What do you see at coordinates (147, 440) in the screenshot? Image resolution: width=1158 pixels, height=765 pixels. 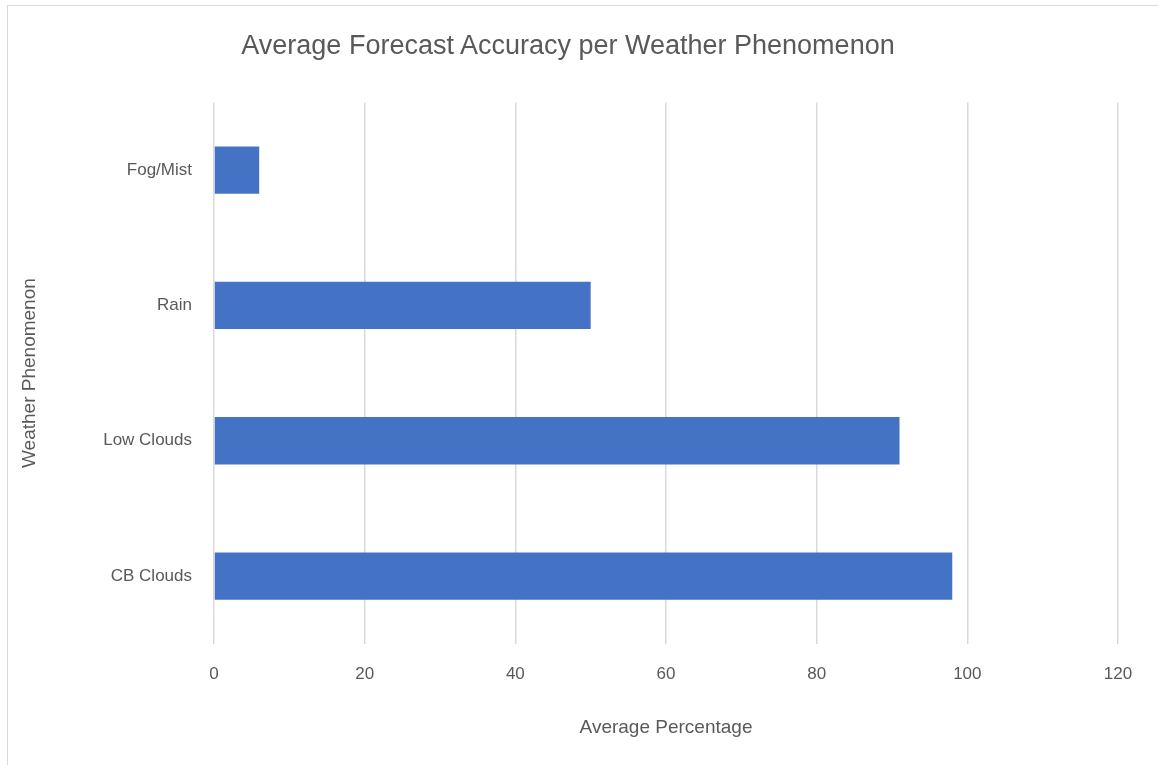 I see `y-tick-label: Low Clouds` at bounding box center [147, 440].